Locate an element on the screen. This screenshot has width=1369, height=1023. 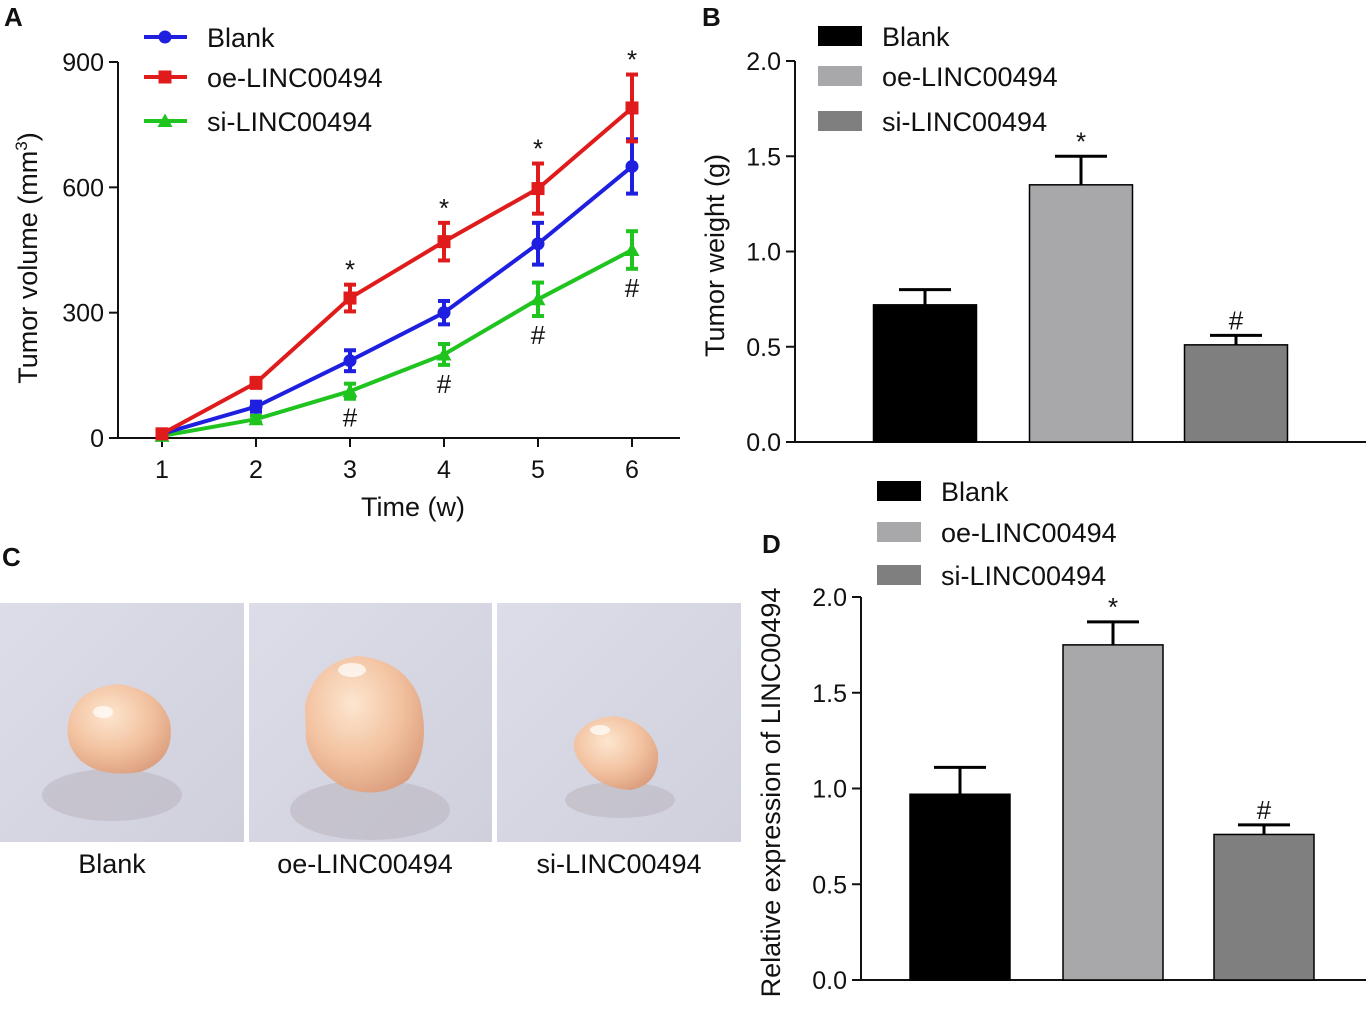
x-tick-label: 6 is located at coordinates (632, 470).